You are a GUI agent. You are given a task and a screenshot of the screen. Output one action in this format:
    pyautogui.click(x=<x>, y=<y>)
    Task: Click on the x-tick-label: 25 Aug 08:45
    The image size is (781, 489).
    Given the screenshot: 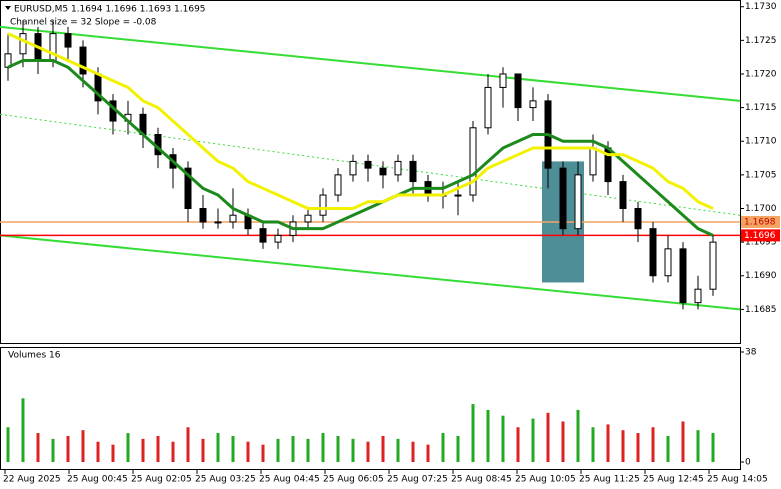 What is the action you would take?
    pyautogui.click(x=481, y=480)
    